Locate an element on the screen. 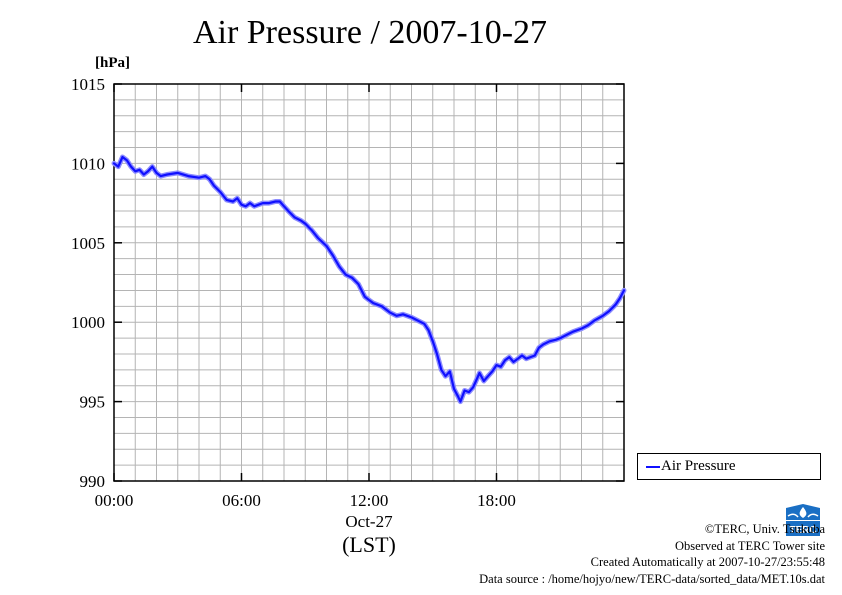 The width and height of the screenshot is (842, 595). x-date-label: Oct-27 is located at coordinates (369, 521).